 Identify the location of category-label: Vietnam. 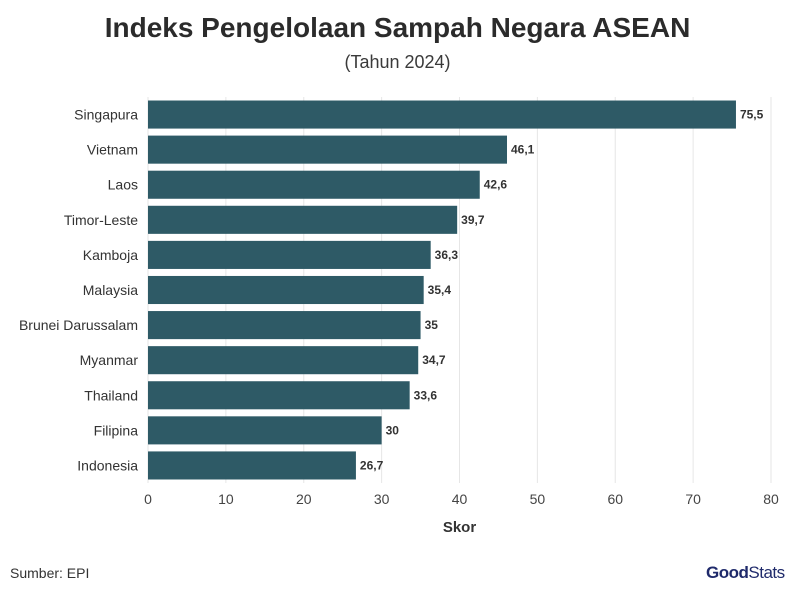
(112, 150).